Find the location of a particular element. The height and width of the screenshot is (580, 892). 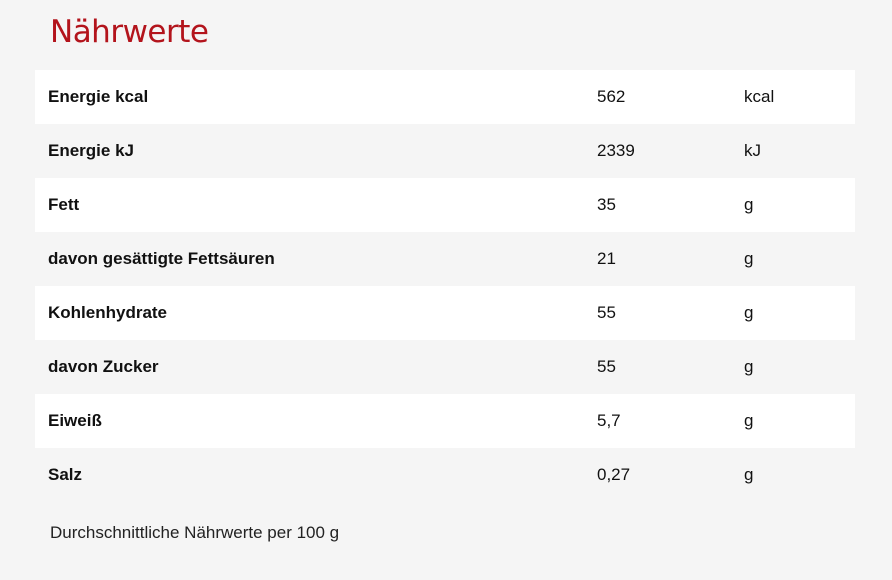

table-row: Salz 0,27 g is located at coordinates (445, 475).